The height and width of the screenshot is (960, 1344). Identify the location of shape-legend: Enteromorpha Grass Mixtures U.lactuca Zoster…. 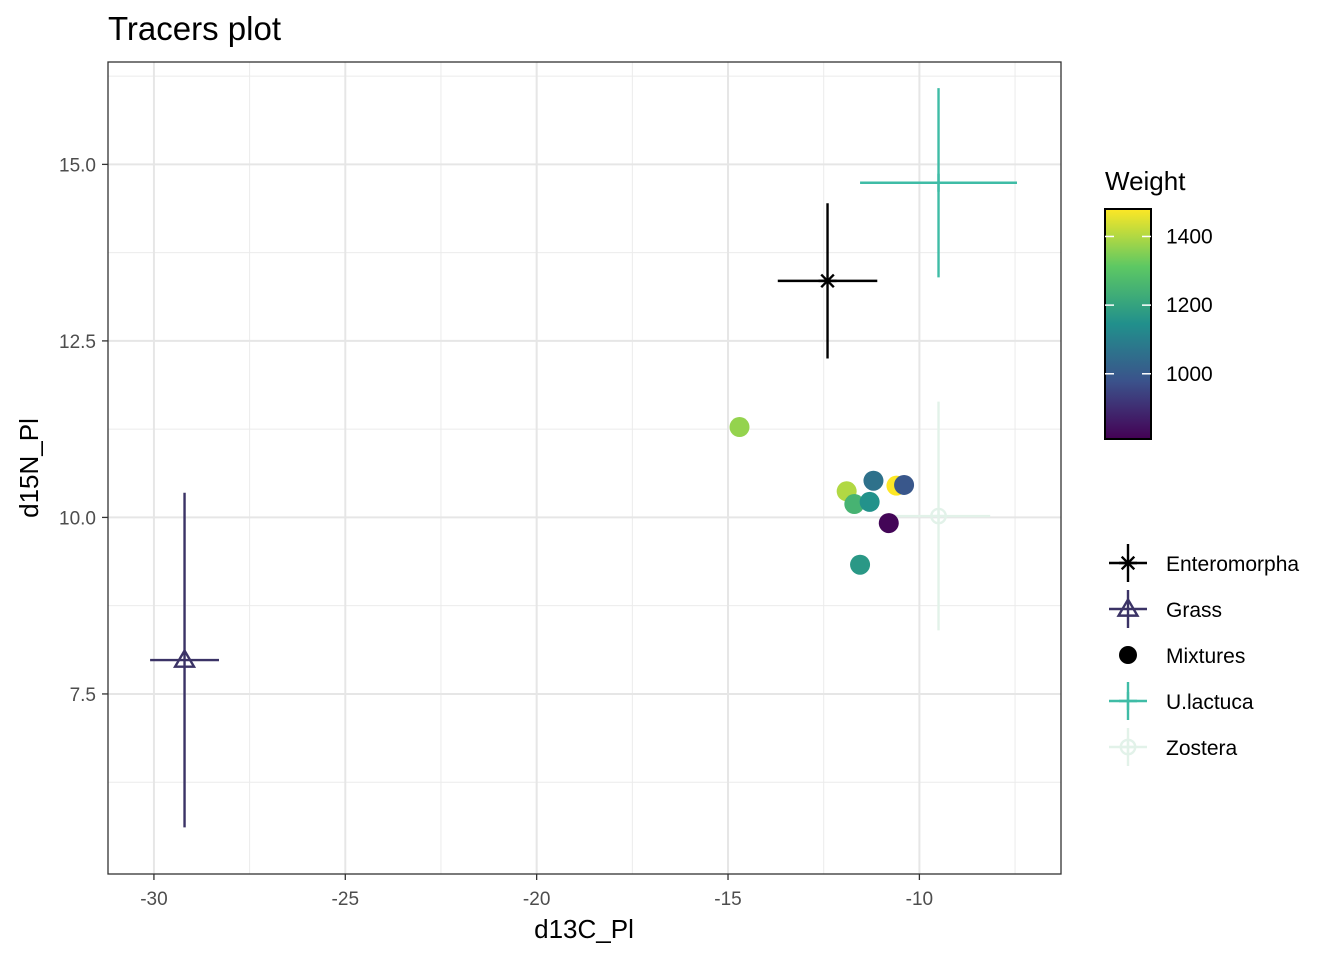
(1204, 655).